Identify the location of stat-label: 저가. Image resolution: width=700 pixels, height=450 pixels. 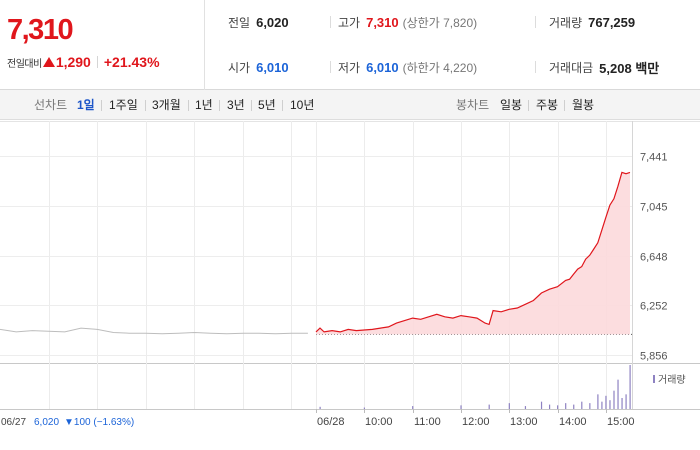
(349, 67).